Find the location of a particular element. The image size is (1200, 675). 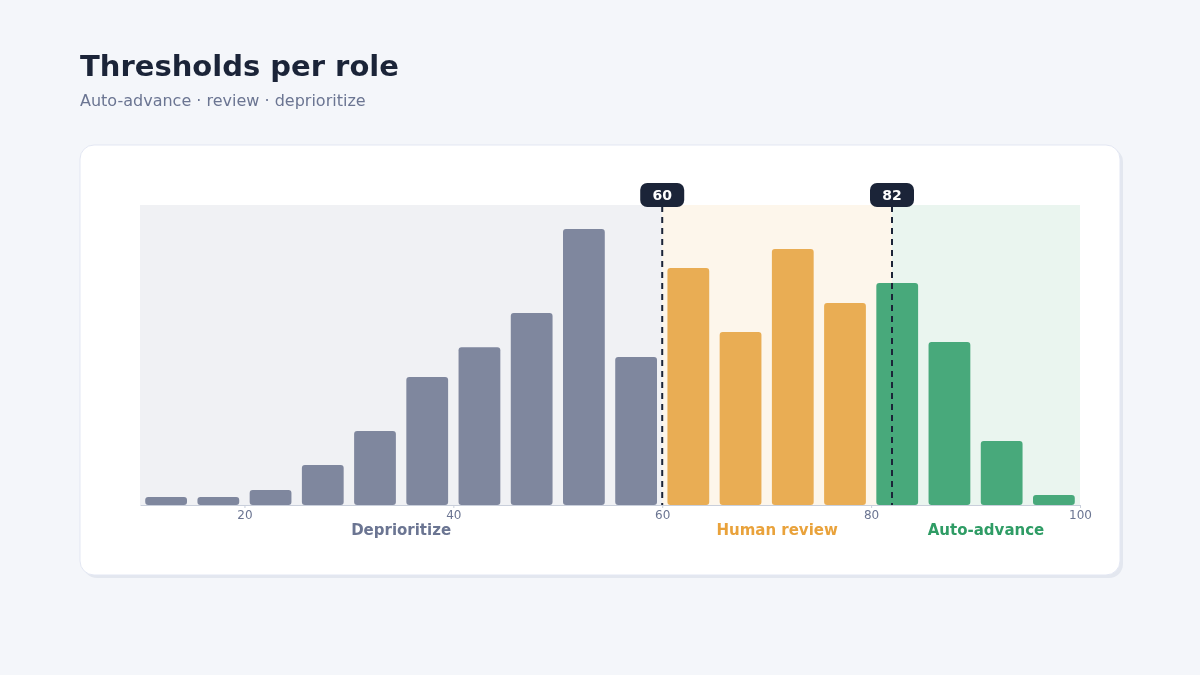

ref-line-label: 60 is located at coordinates (662, 195).